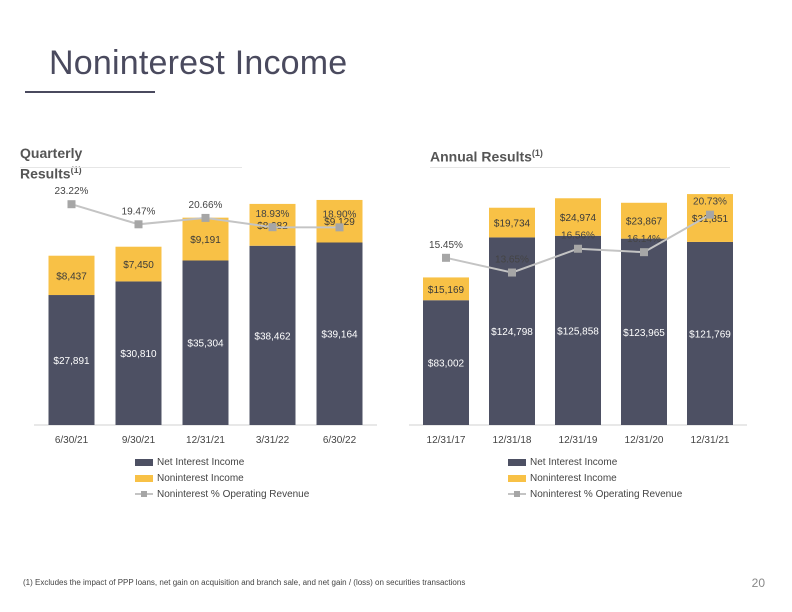  I want to click on data-label-noninterest-pct: 19.47%, so click(139, 211).